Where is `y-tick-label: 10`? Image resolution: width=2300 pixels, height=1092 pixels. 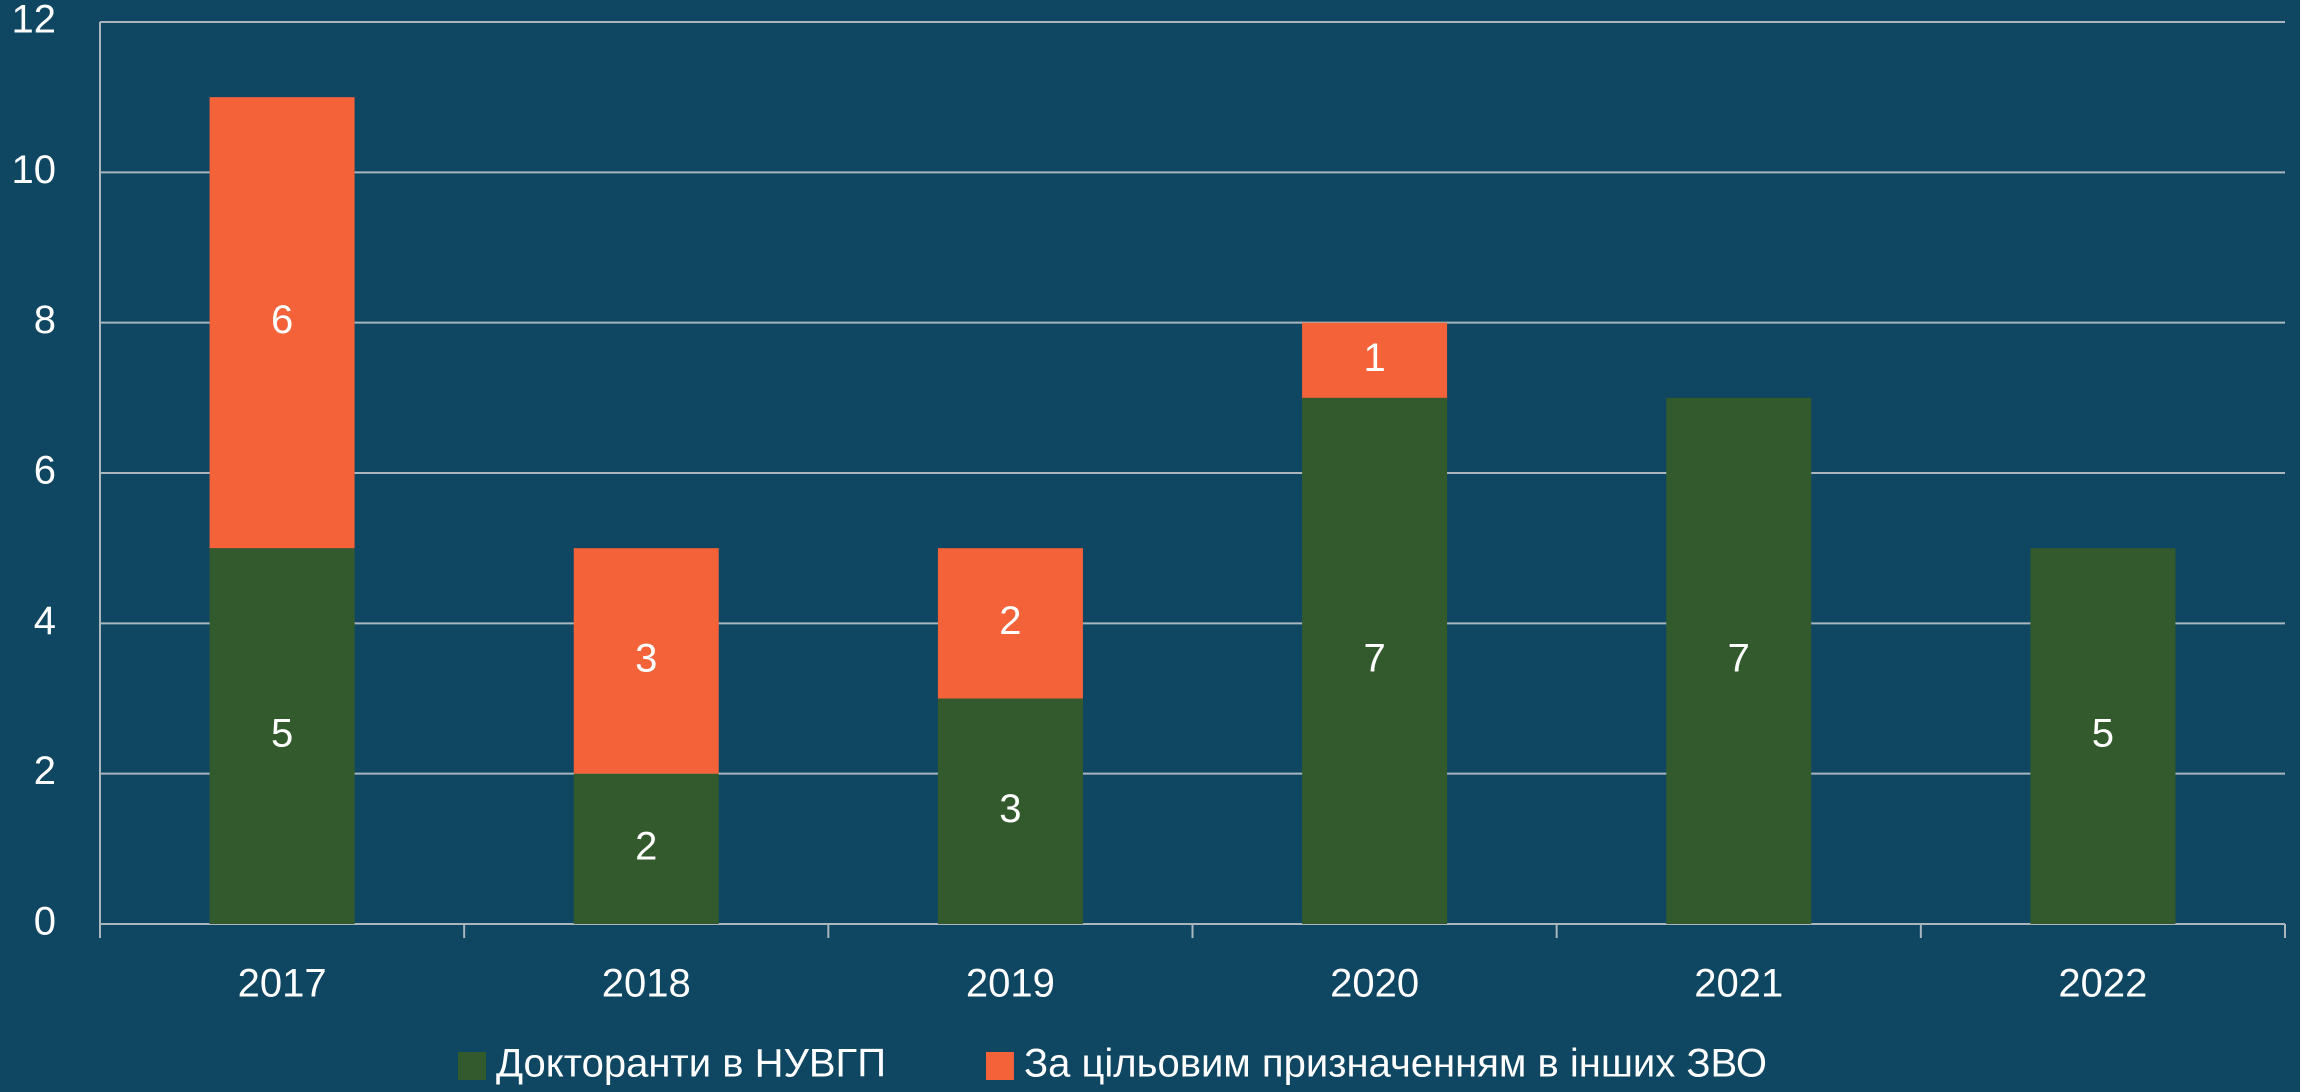
y-tick-label: 10 is located at coordinates (34, 170).